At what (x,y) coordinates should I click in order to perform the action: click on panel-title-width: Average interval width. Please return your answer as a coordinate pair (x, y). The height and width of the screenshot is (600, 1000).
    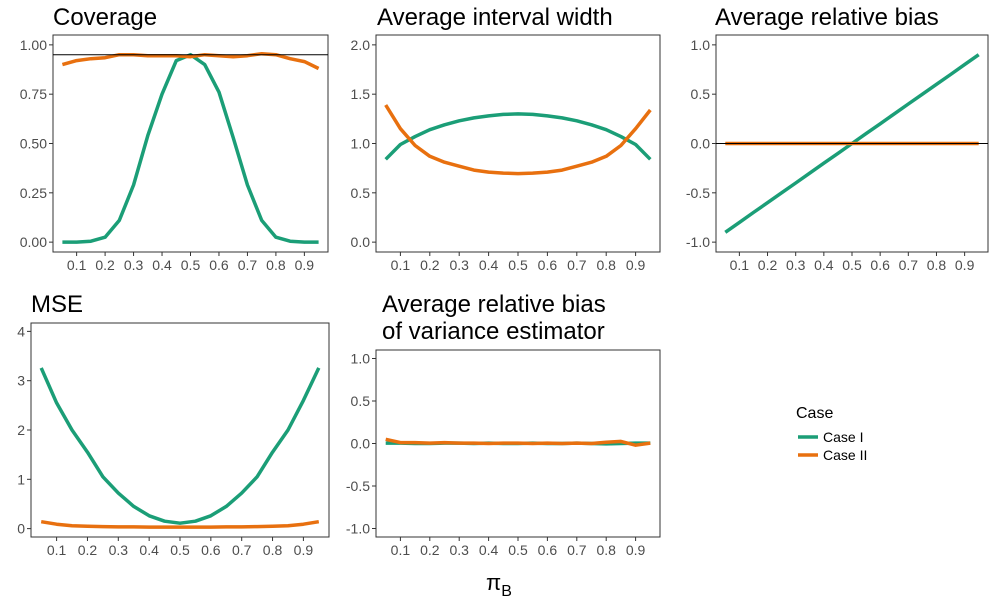
    Looking at the image, I should click on (495, 17).